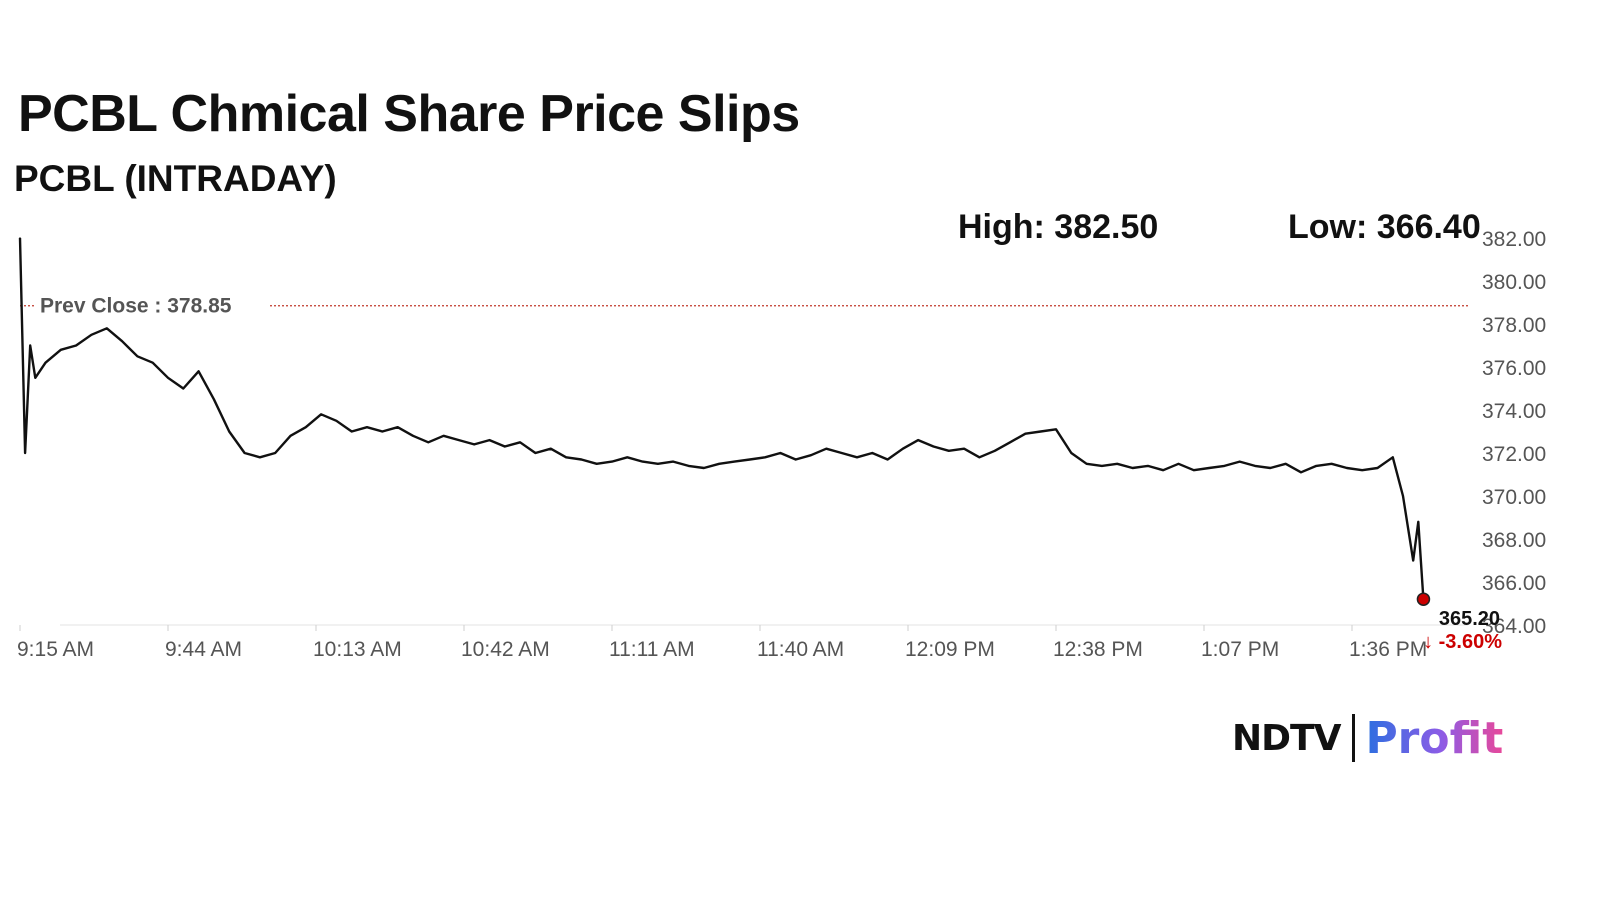 Image resolution: width=1600 pixels, height=900 pixels. I want to click on x-tick-label: 10:42 AM, so click(505, 649).